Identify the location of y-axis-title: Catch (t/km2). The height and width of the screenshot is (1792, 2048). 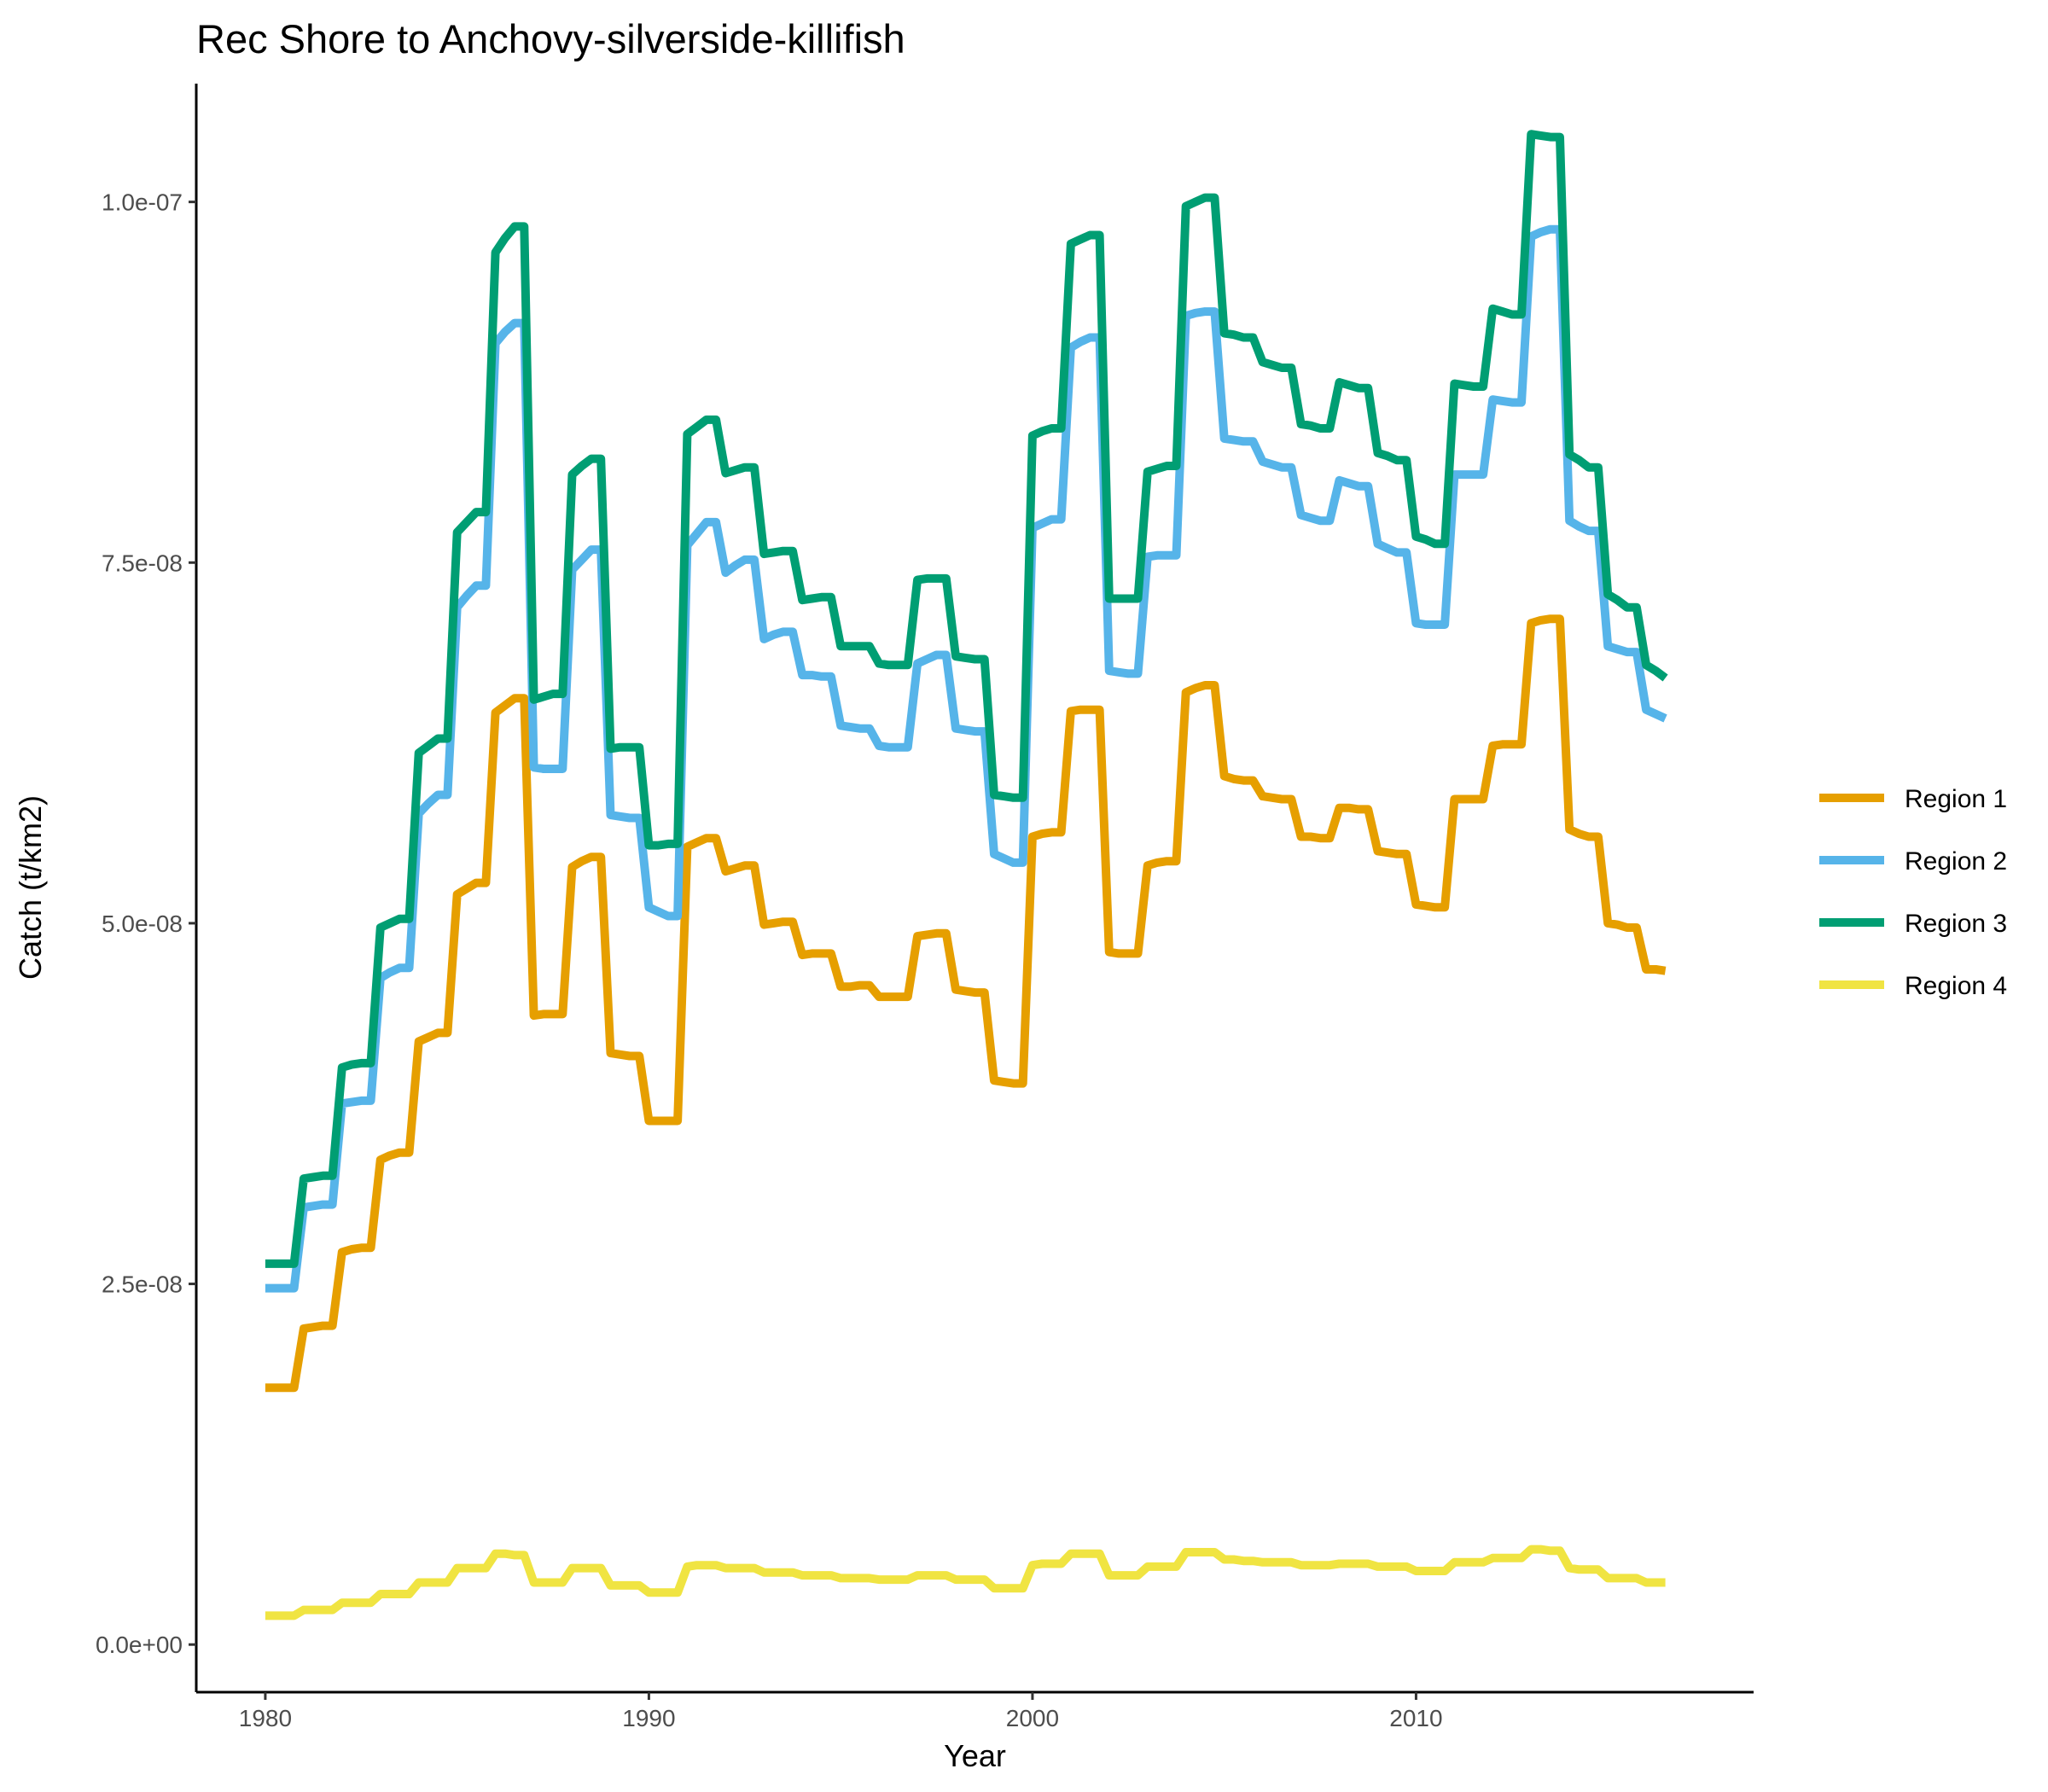
(31, 888).